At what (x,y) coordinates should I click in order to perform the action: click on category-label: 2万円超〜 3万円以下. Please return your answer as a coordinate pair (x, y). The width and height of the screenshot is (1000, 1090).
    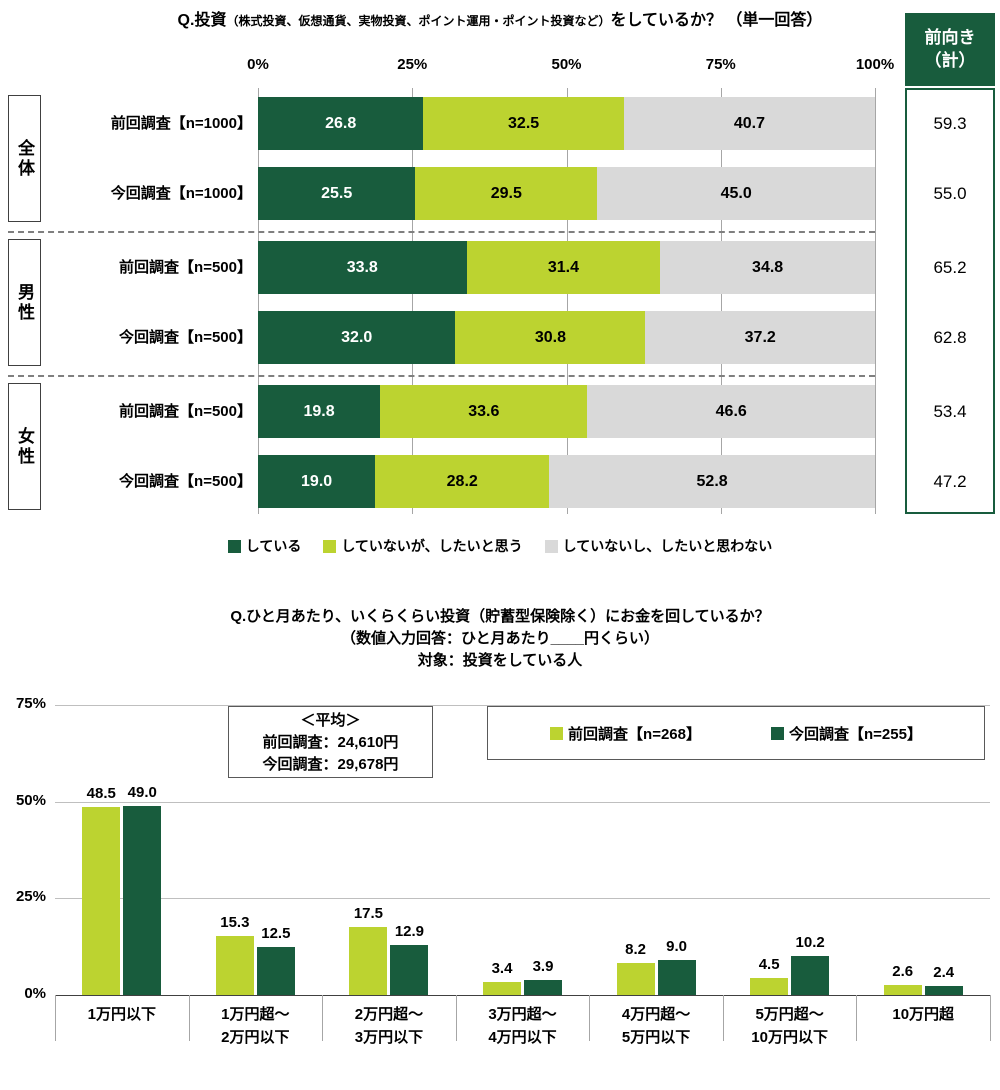
    Looking at the image, I should click on (389, 1026).